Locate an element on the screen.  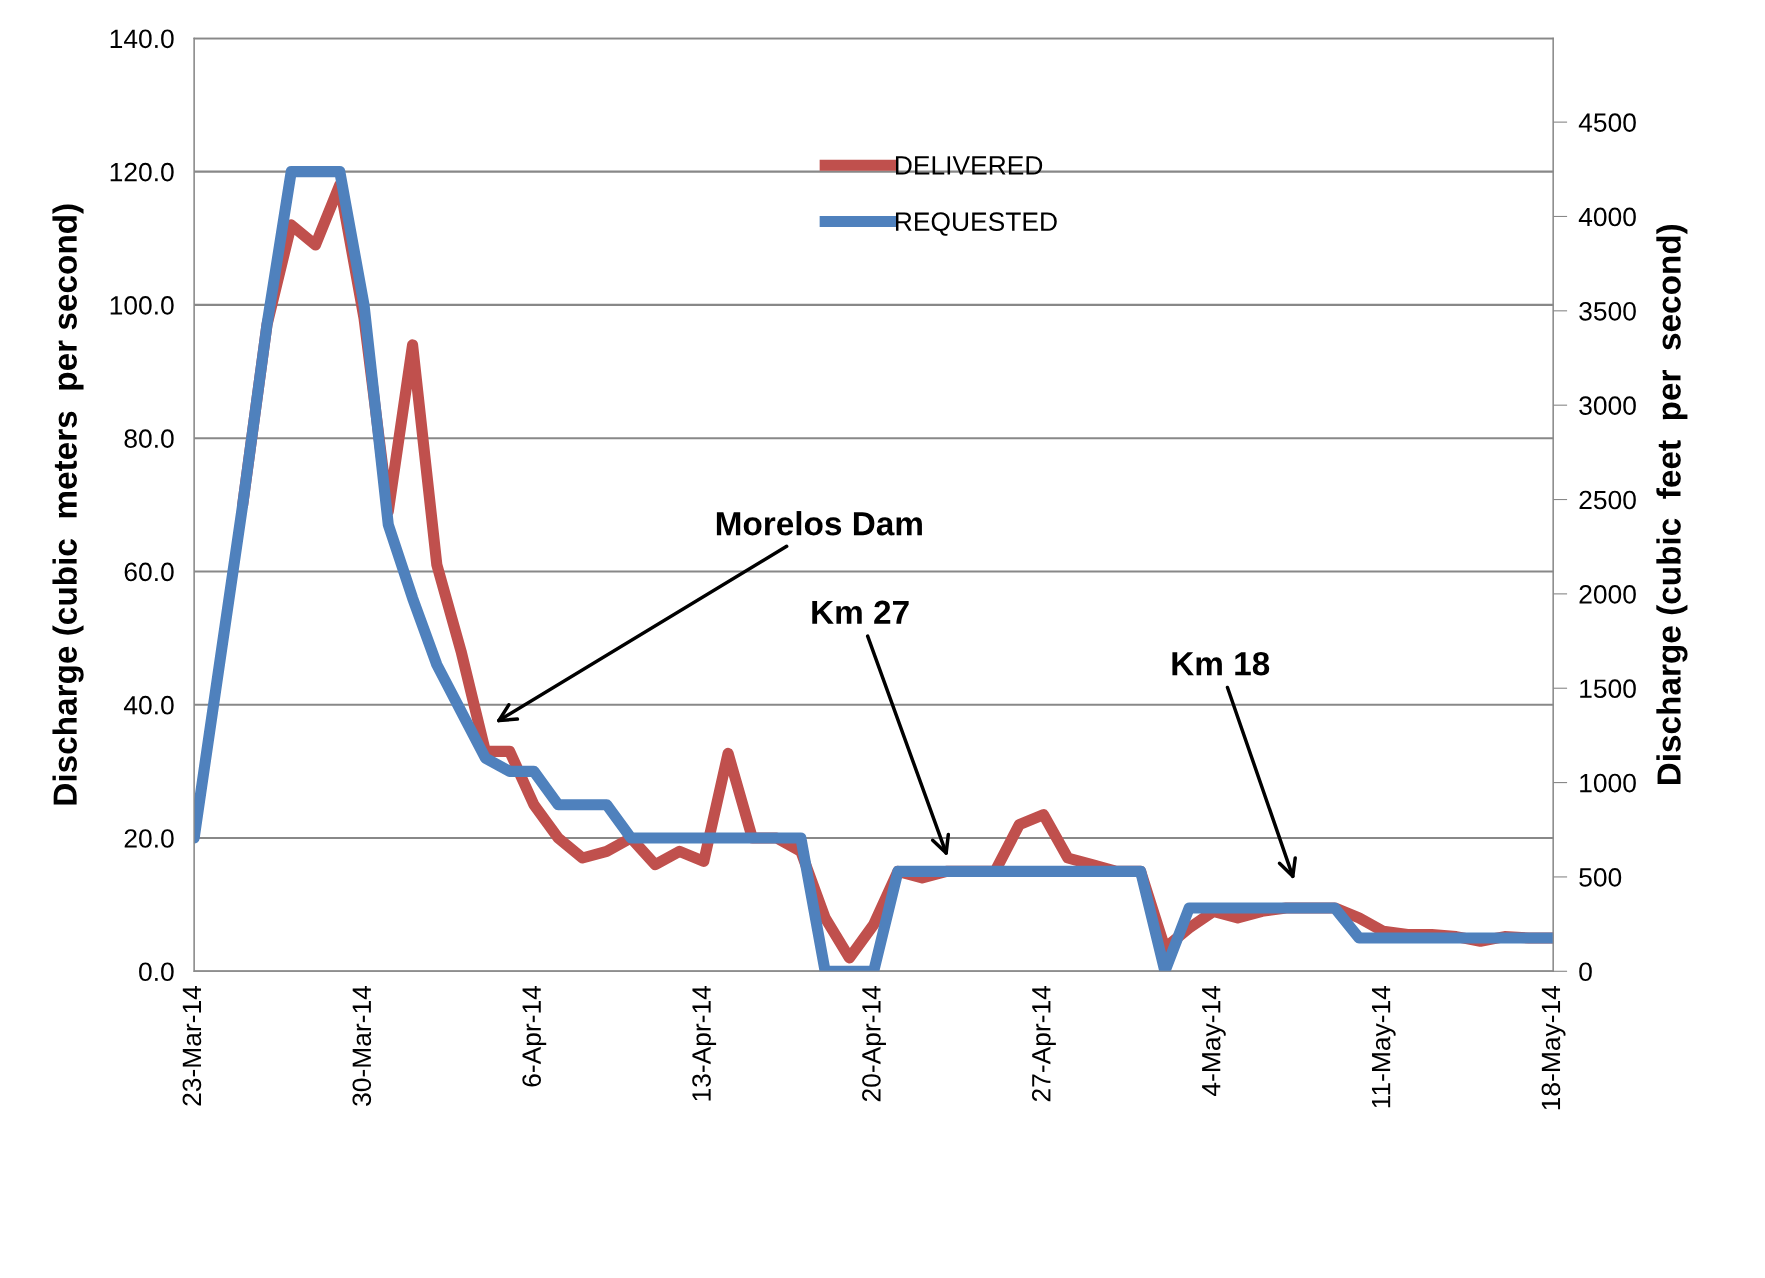
y2-tick-label: 1500 is located at coordinates (1608, 689).